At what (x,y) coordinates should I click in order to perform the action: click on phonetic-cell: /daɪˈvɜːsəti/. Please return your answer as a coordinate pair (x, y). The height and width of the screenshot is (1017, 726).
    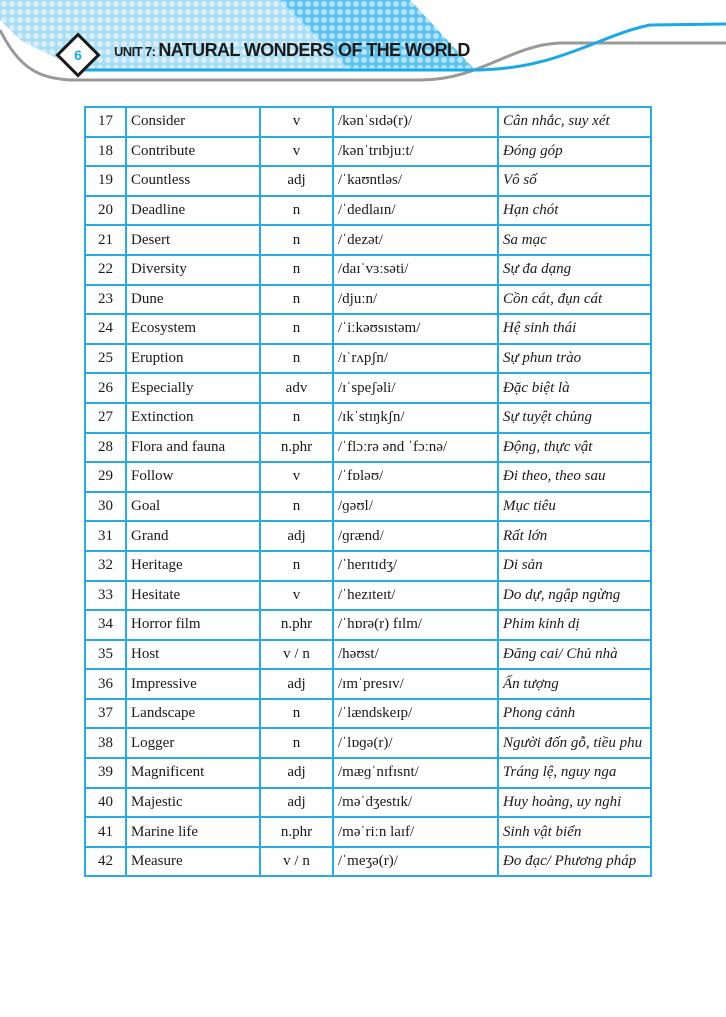
    Looking at the image, I should click on (415, 269).